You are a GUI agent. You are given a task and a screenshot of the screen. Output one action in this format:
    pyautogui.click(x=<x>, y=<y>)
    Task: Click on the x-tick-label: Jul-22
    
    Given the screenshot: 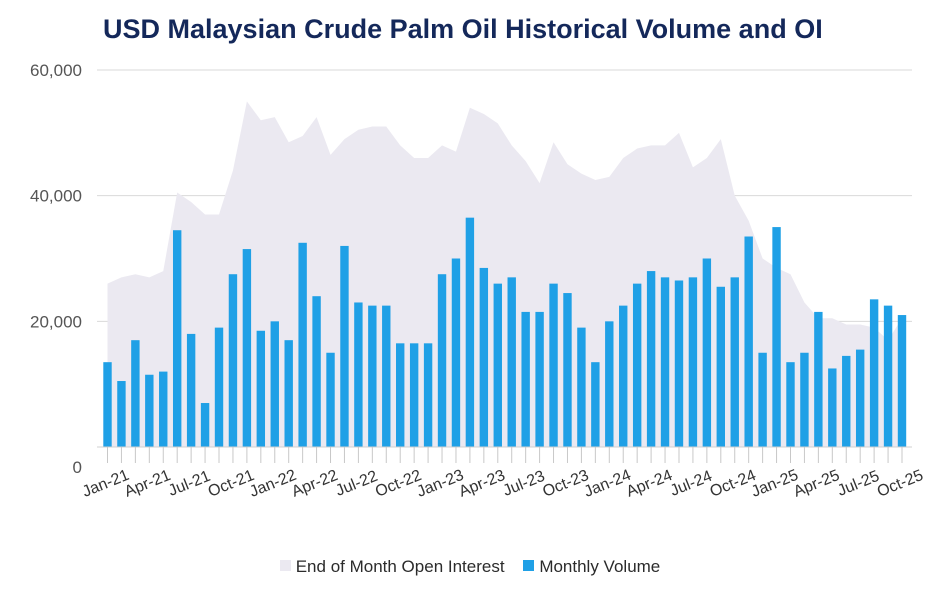 What is the action you would take?
    pyautogui.click(x=356, y=484)
    